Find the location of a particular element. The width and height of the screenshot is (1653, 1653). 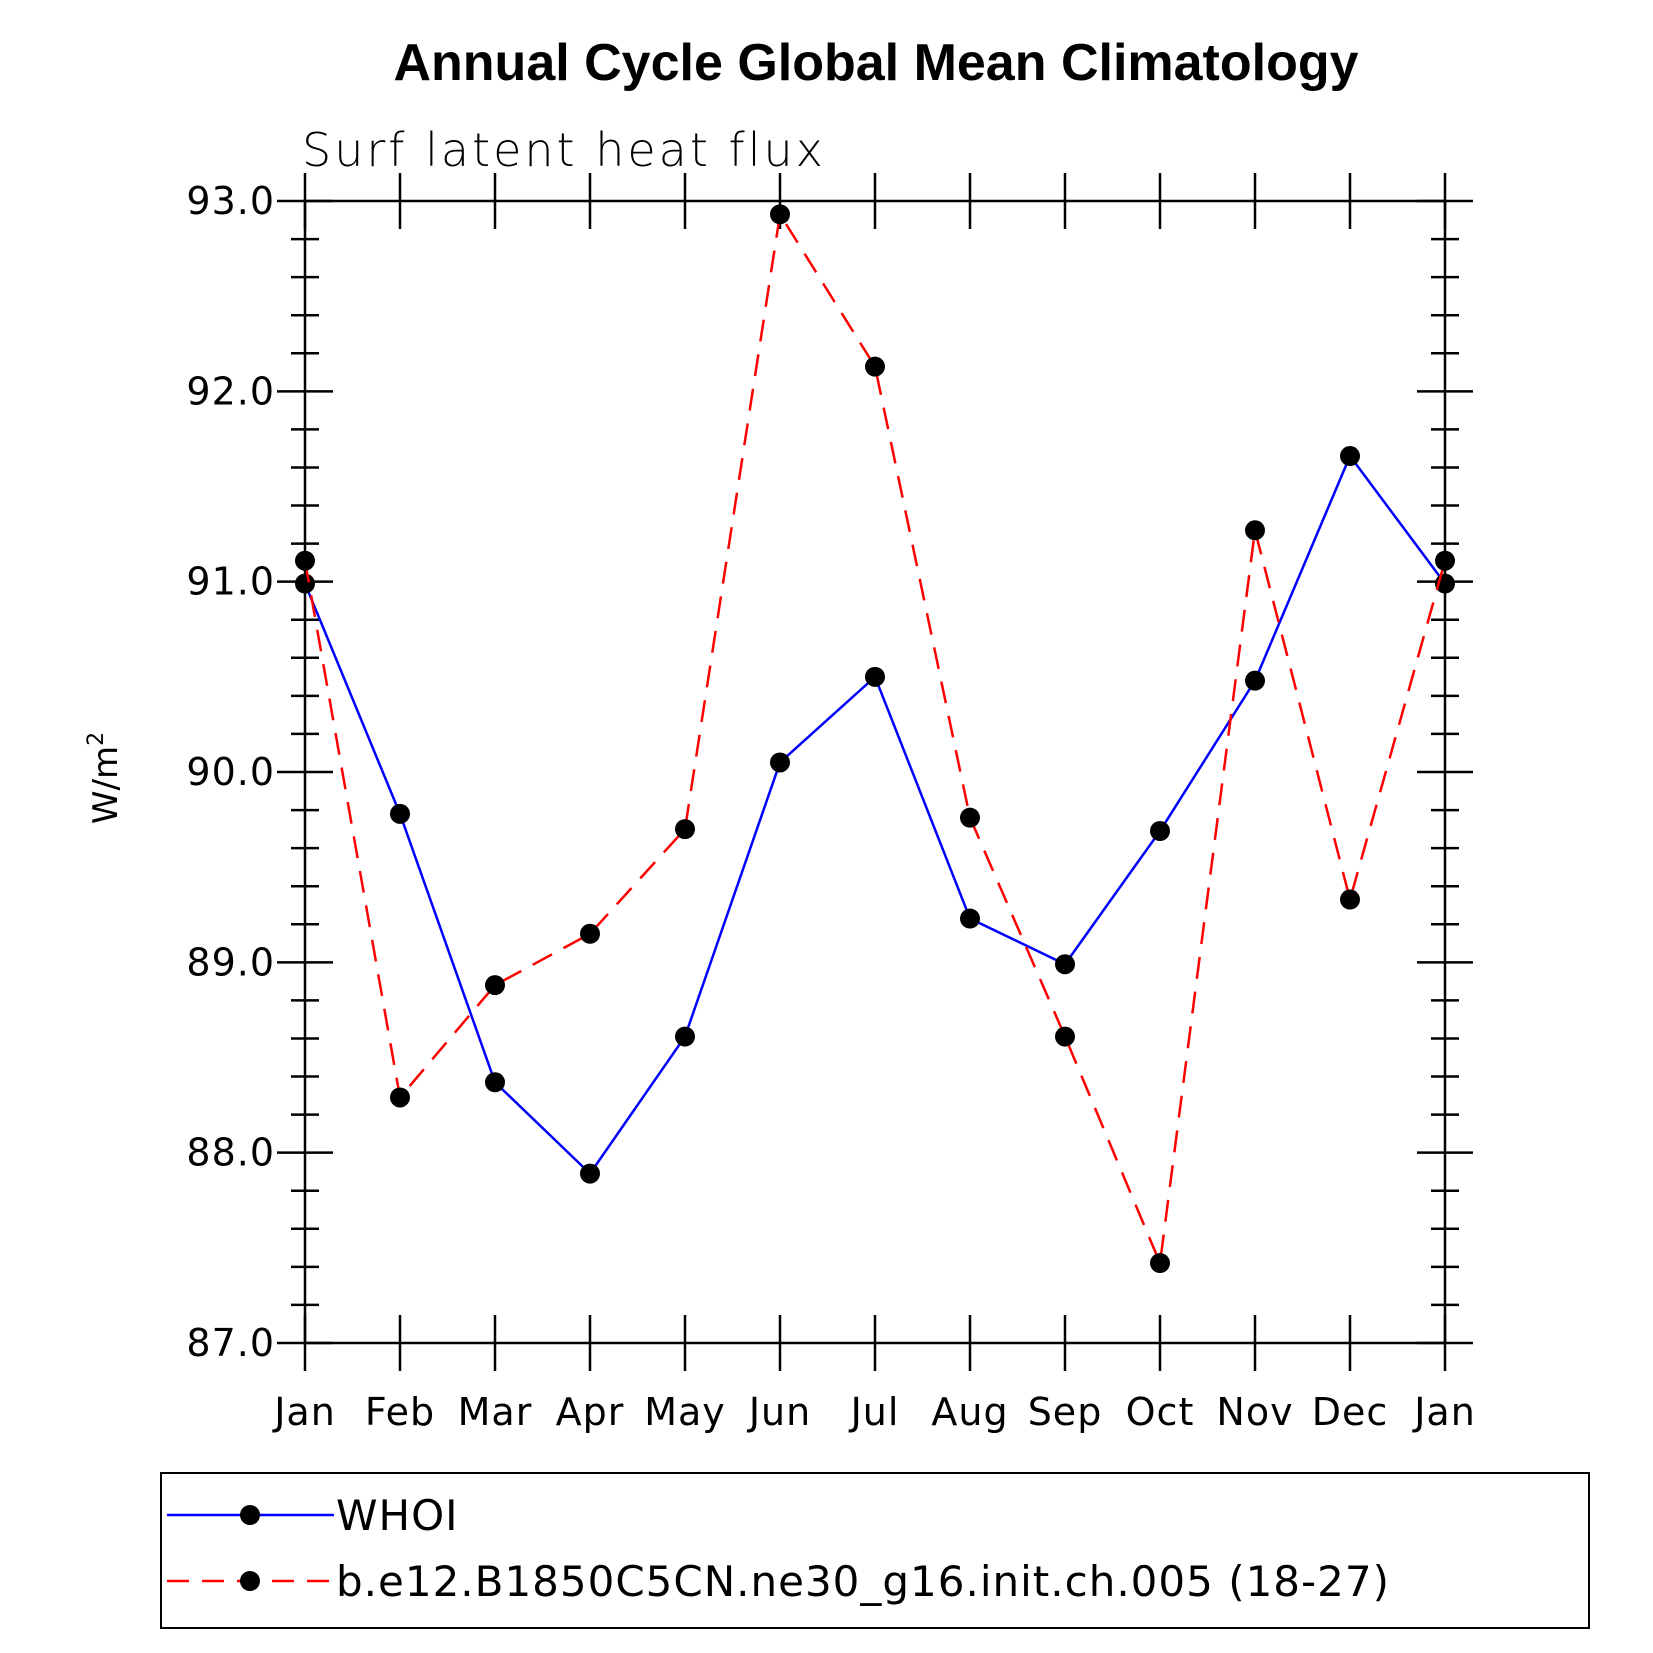

y-tick-label: 93.0 is located at coordinates (230, 201).